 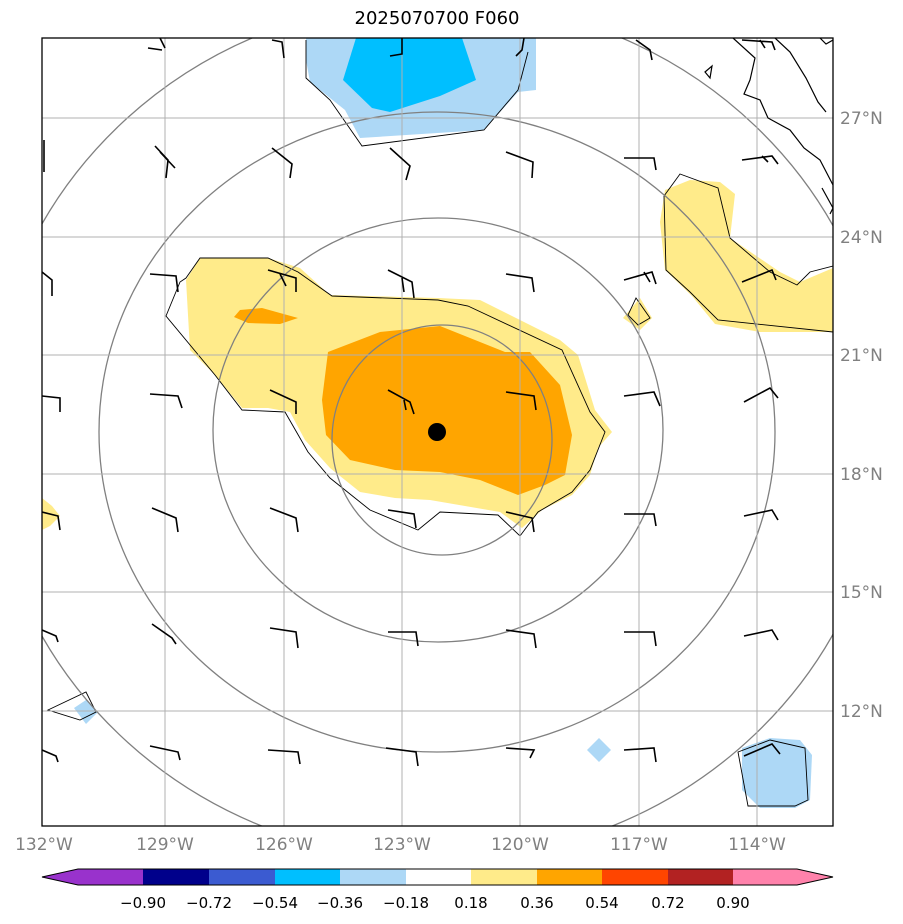 I want to click on coastline, so click(x=768, y=126).